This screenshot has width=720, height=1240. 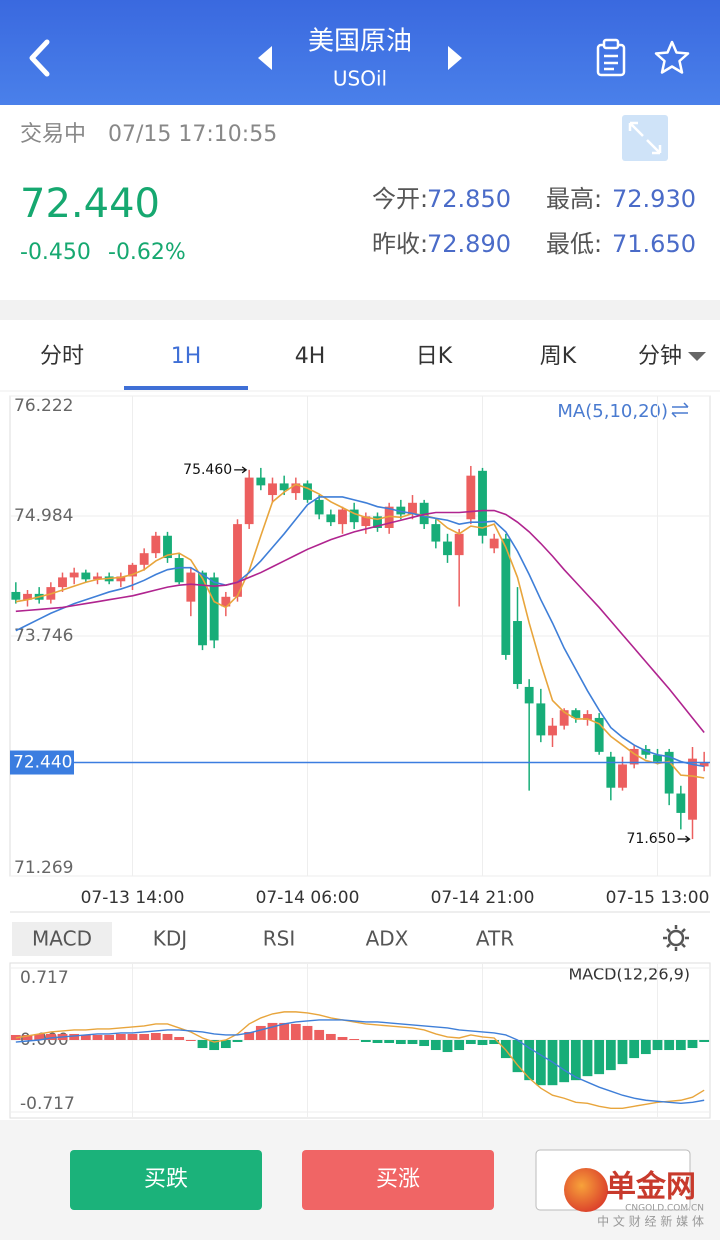 I want to click on symbol-title: 美国原油, so click(x=360, y=42).